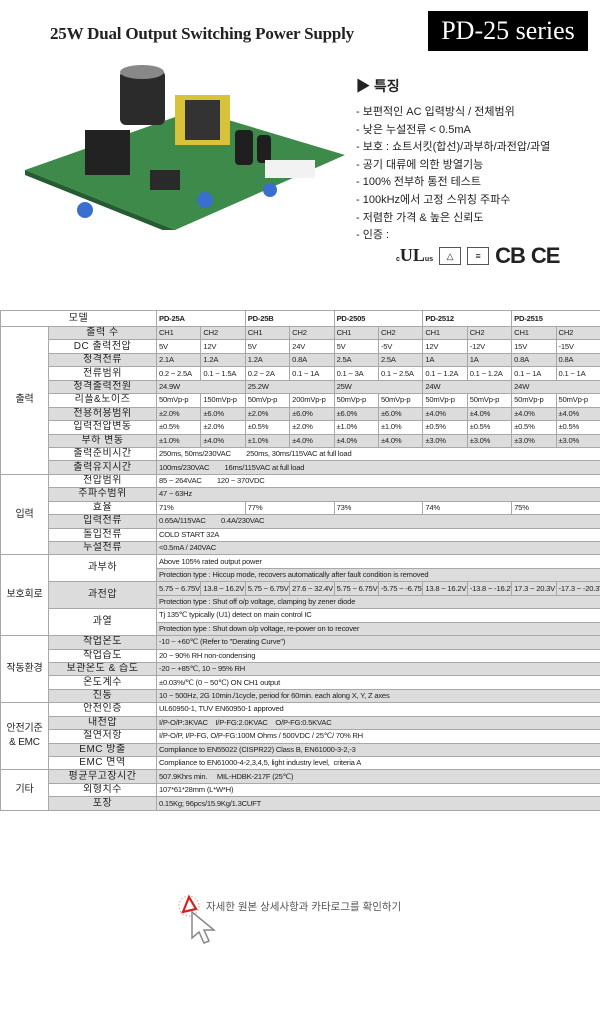  I want to click on row-label: 평균무고장시간, so click(102, 776).